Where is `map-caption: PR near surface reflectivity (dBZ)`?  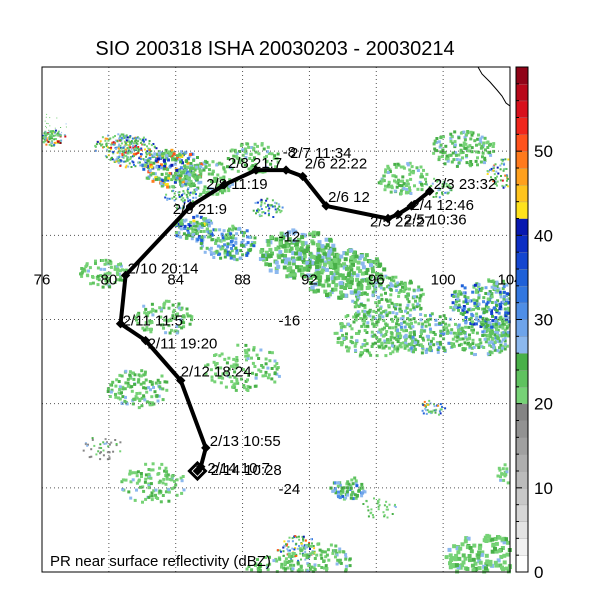 map-caption: PR near surface reflectivity (dBZ) is located at coordinates (160, 561).